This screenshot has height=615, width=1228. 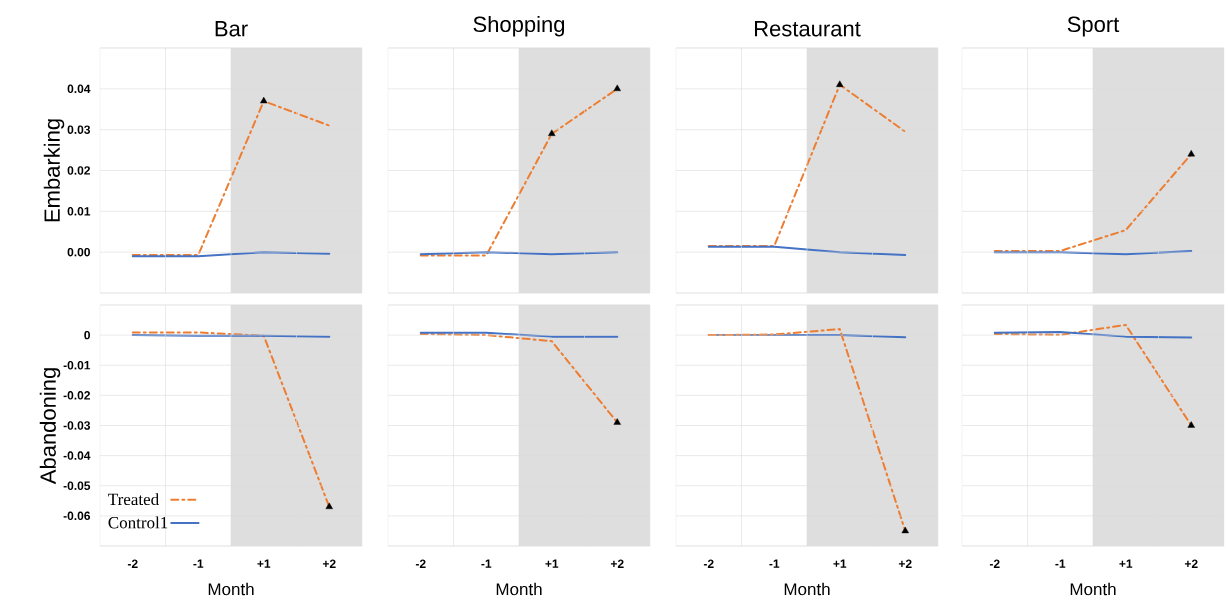 What do you see at coordinates (138, 522) in the screenshot?
I see `legend-label: Control1` at bounding box center [138, 522].